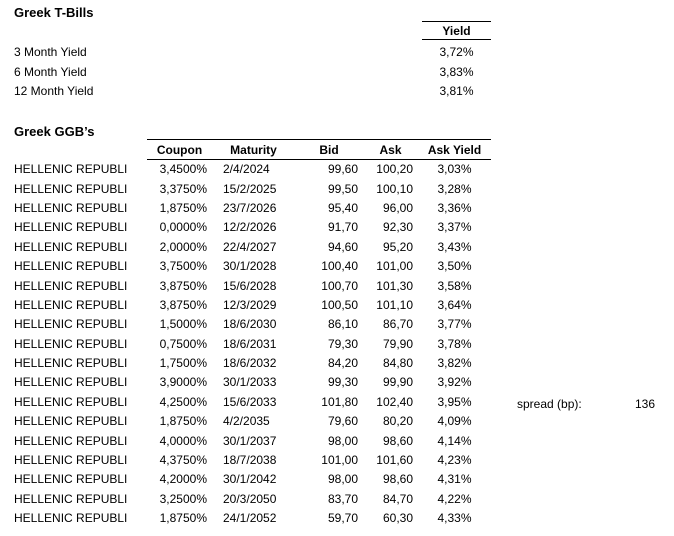 The height and width of the screenshot is (536, 674). What do you see at coordinates (250, 246) in the screenshot?
I see `maturity-cell: 22/4/2027` at bounding box center [250, 246].